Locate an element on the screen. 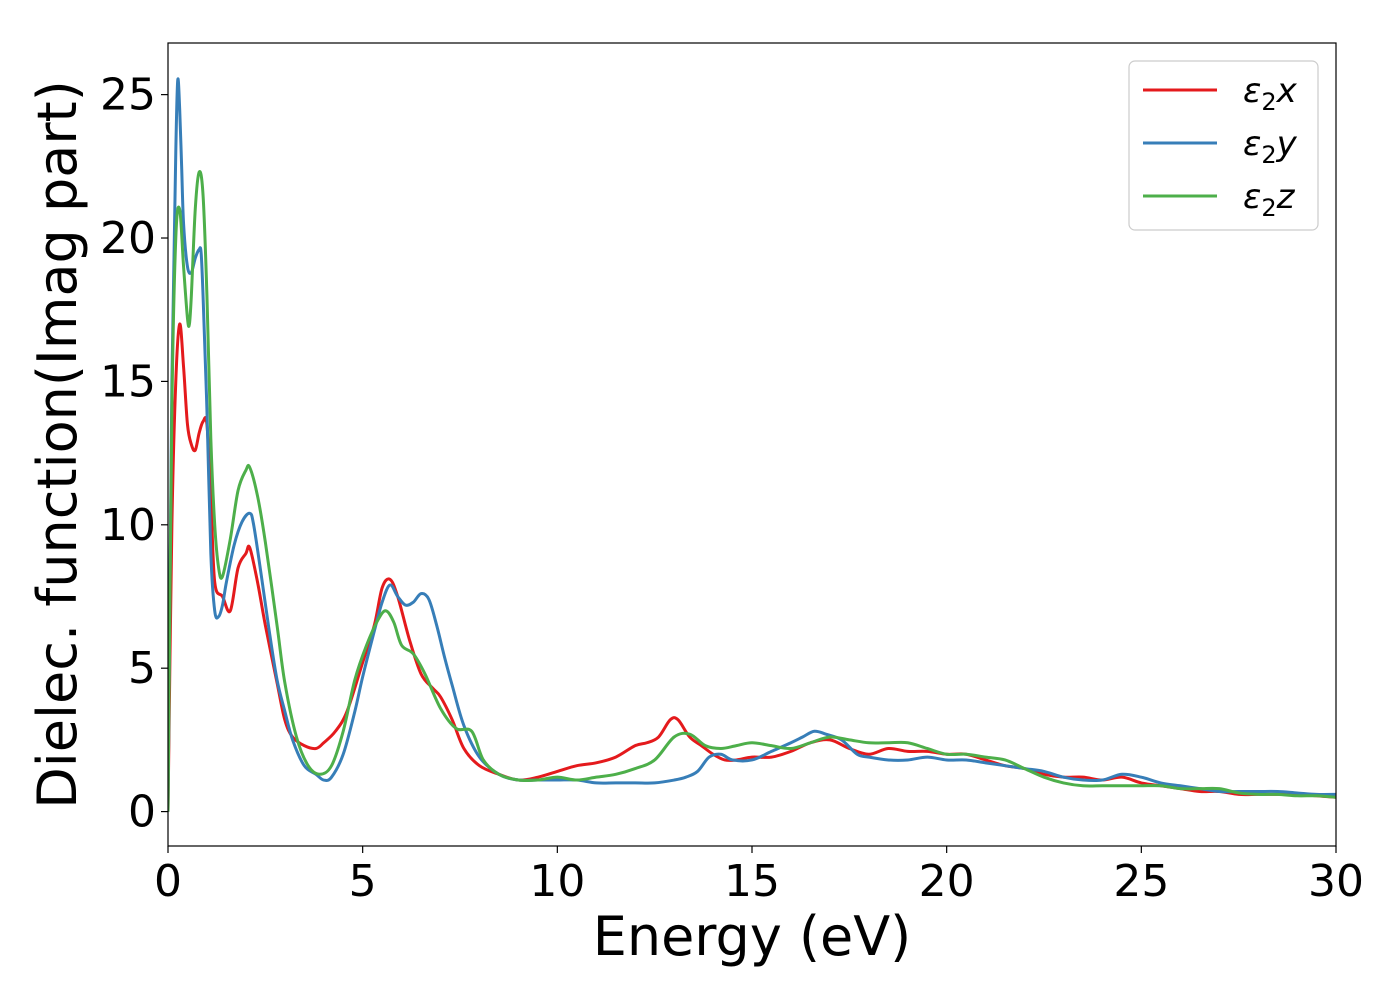 This screenshot has height=1000, width=1400. y-axis-ticks: 0 5 10 15 20 25 is located at coordinates (134, 454).